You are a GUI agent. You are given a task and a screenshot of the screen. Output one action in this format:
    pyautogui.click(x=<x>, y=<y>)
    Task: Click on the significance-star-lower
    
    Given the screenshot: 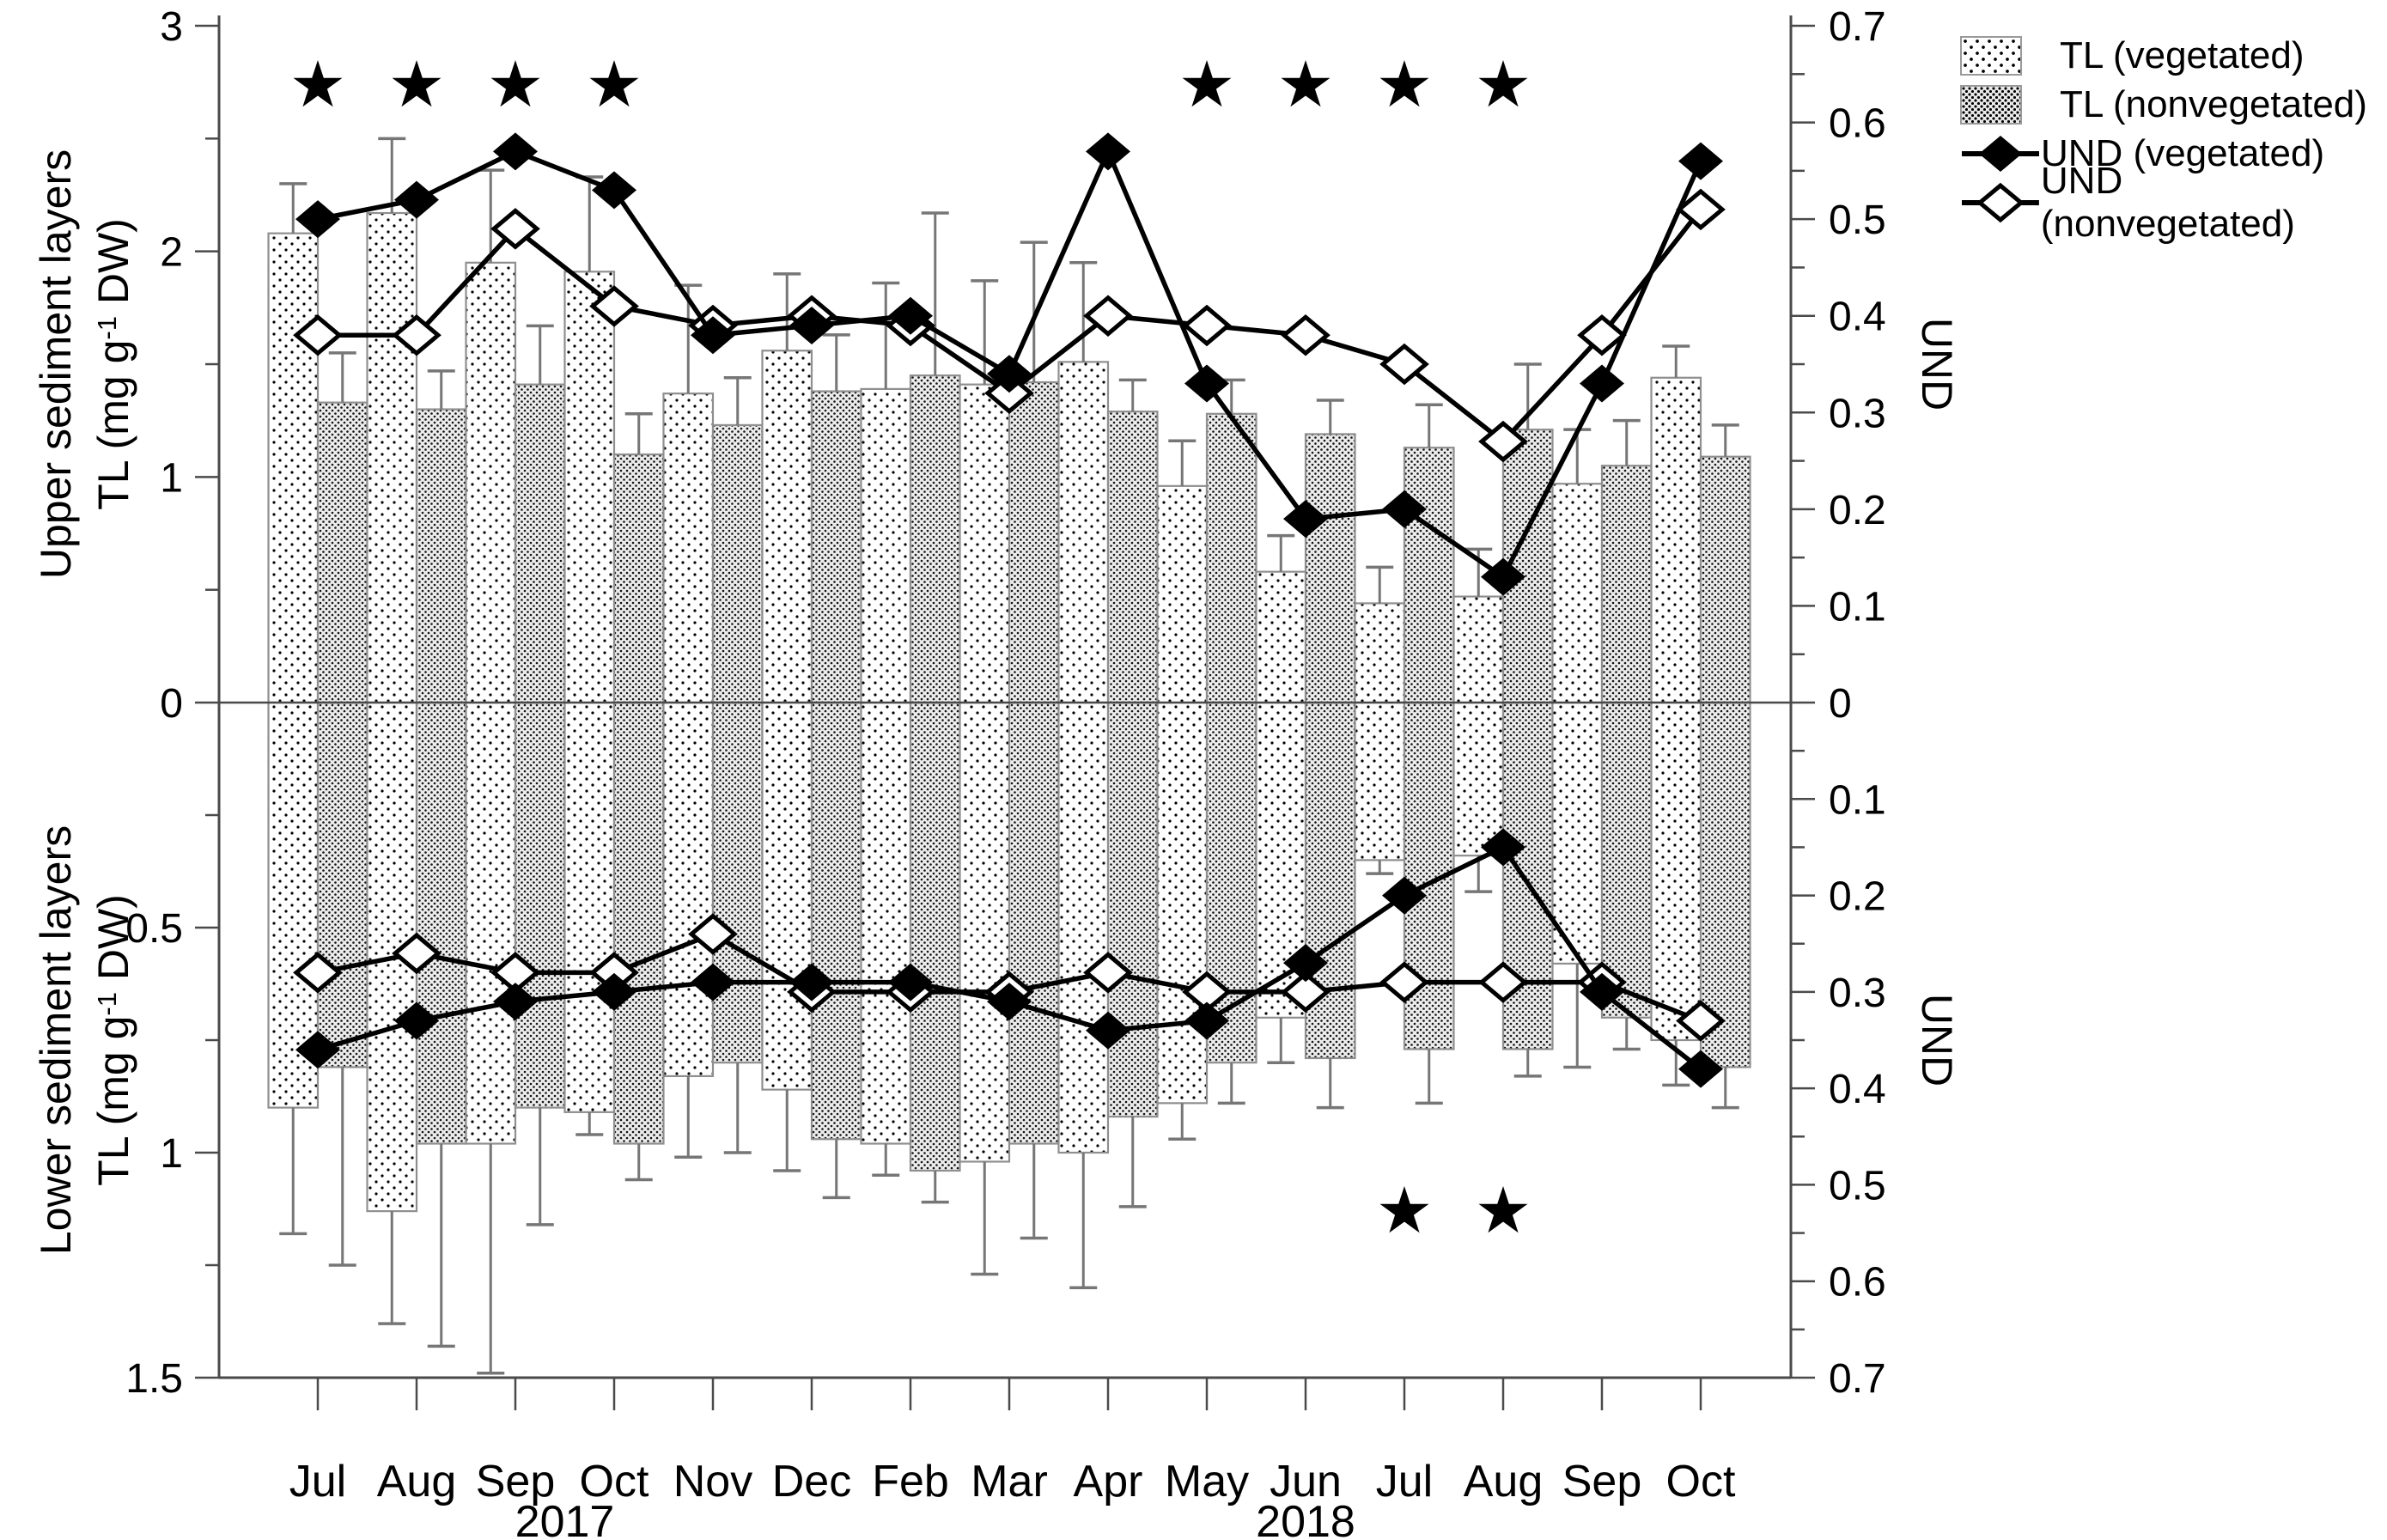 What is the action you would take?
    pyautogui.click(x=1503, y=1209)
    